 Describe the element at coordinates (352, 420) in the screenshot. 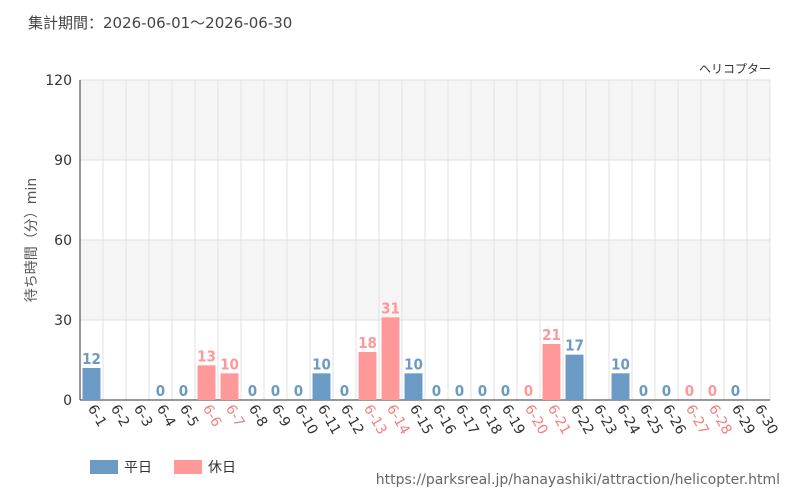

I see `x-tick-label: 6-12` at that location.